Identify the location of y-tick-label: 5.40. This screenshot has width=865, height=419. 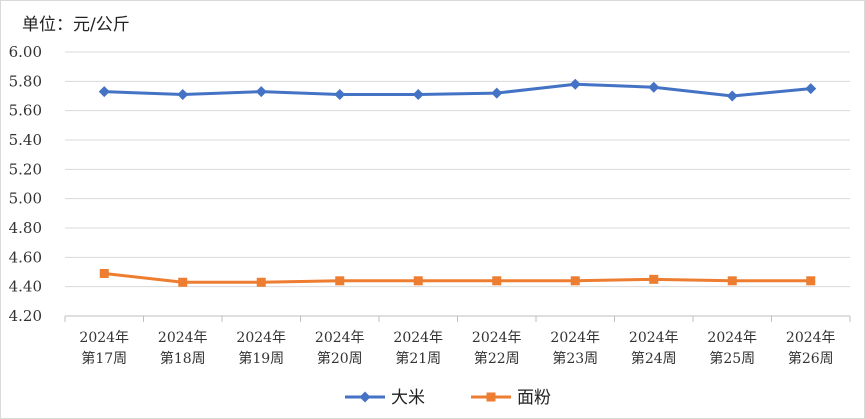
(25, 140).